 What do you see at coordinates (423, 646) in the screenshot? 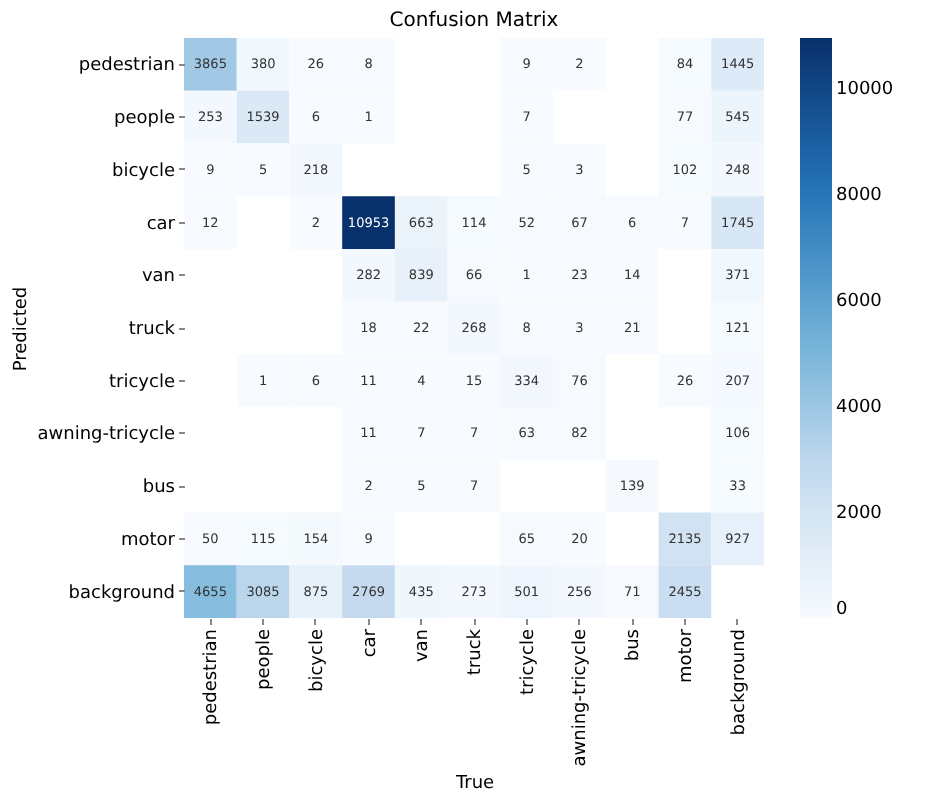
I see `x-tick-label: van` at bounding box center [423, 646].